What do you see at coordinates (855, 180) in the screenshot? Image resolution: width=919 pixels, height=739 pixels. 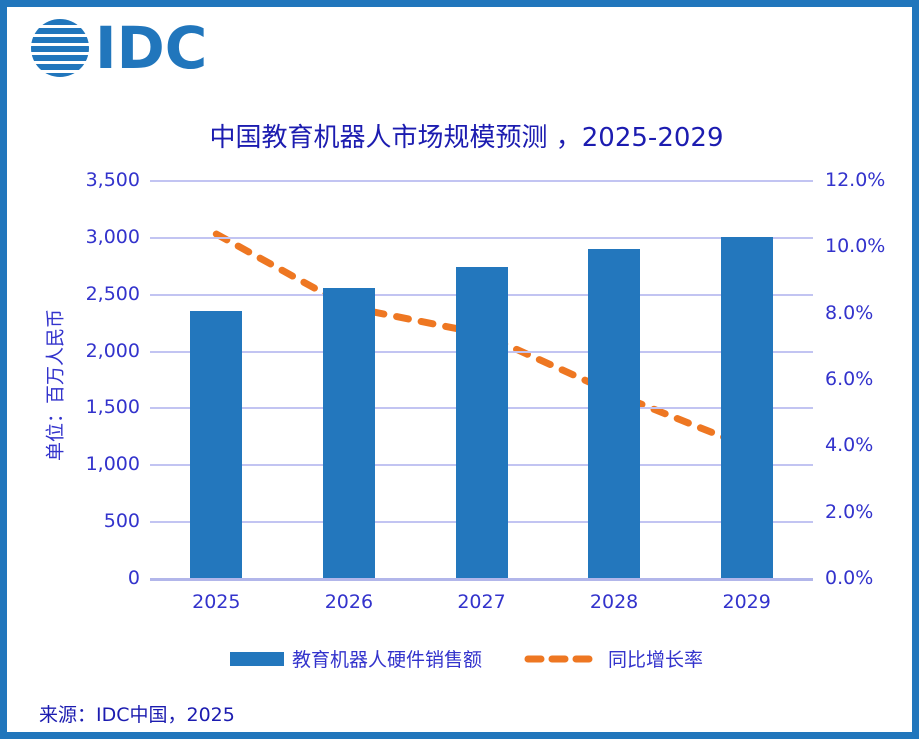 I see `y-right-tick-12.0%: 12.0%` at bounding box center [855, 180].